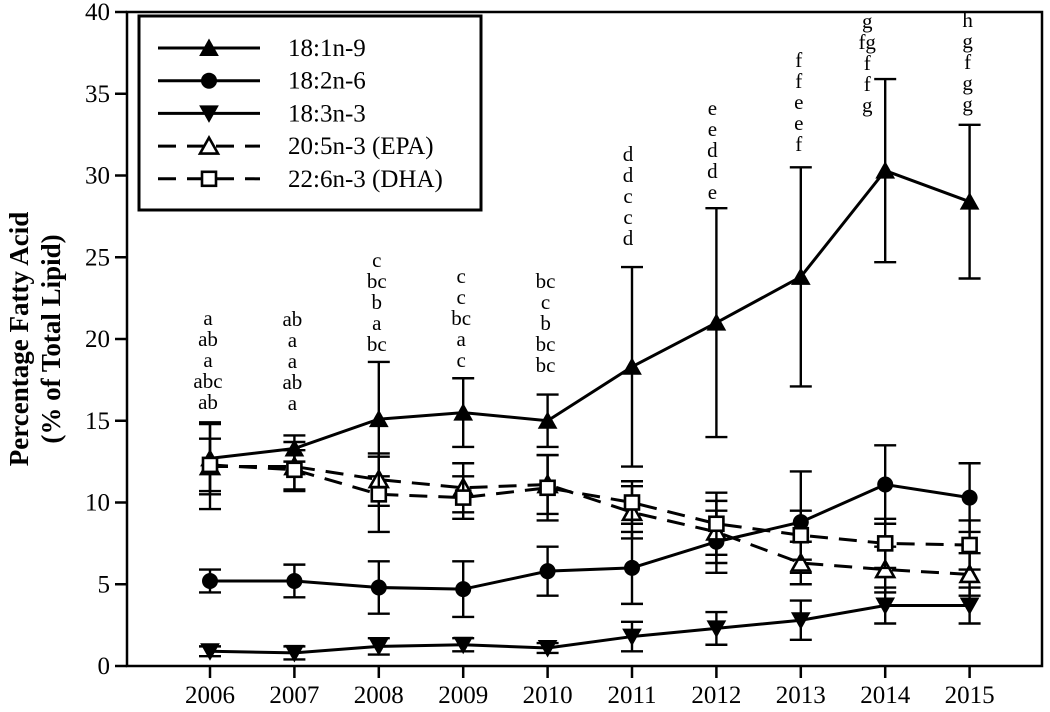 This screenshot has height=712, width=1050. I want to click on sig-letters-2010: b, so click(545, 323).